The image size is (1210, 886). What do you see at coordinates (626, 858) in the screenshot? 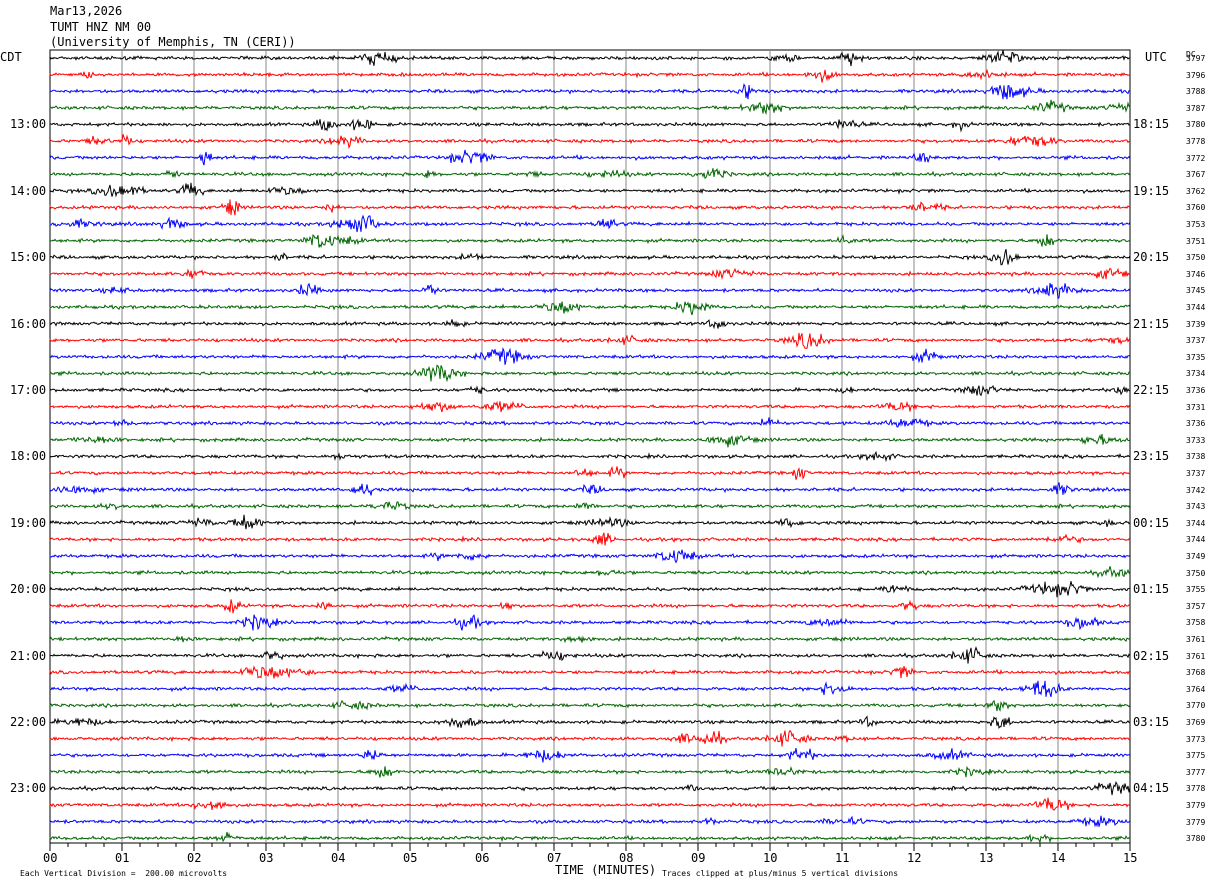
I see `x-tick-label: 08` at bounding box center [626, 858].